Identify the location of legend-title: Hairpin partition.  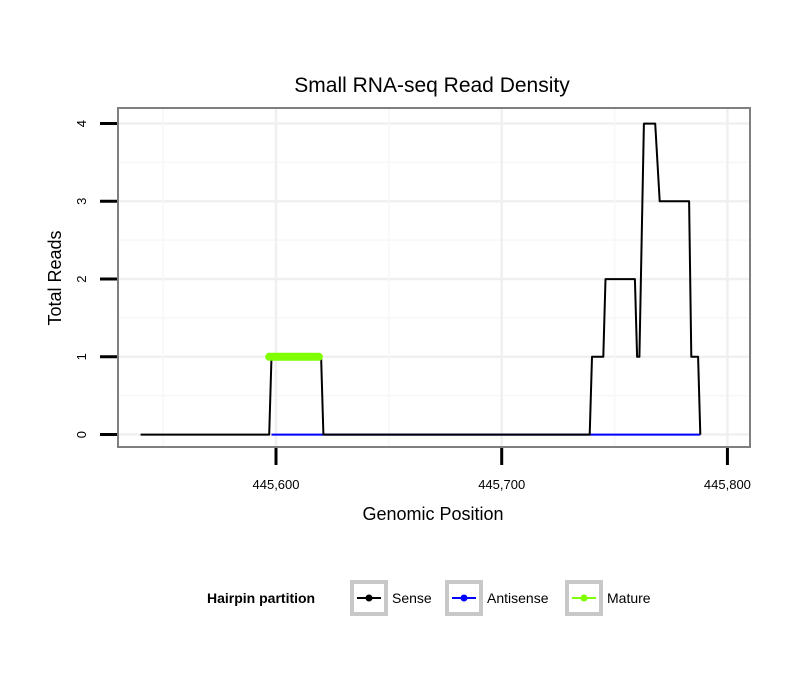
(261, 598).